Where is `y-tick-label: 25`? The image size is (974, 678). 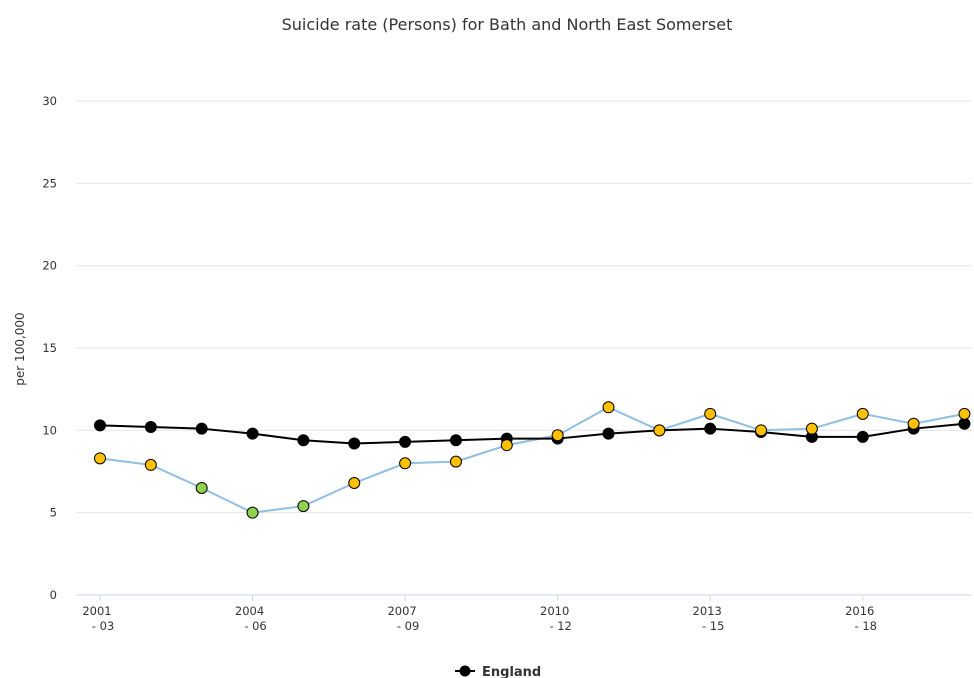
y-tick-label: 25 is located at coordinates (49, 183).